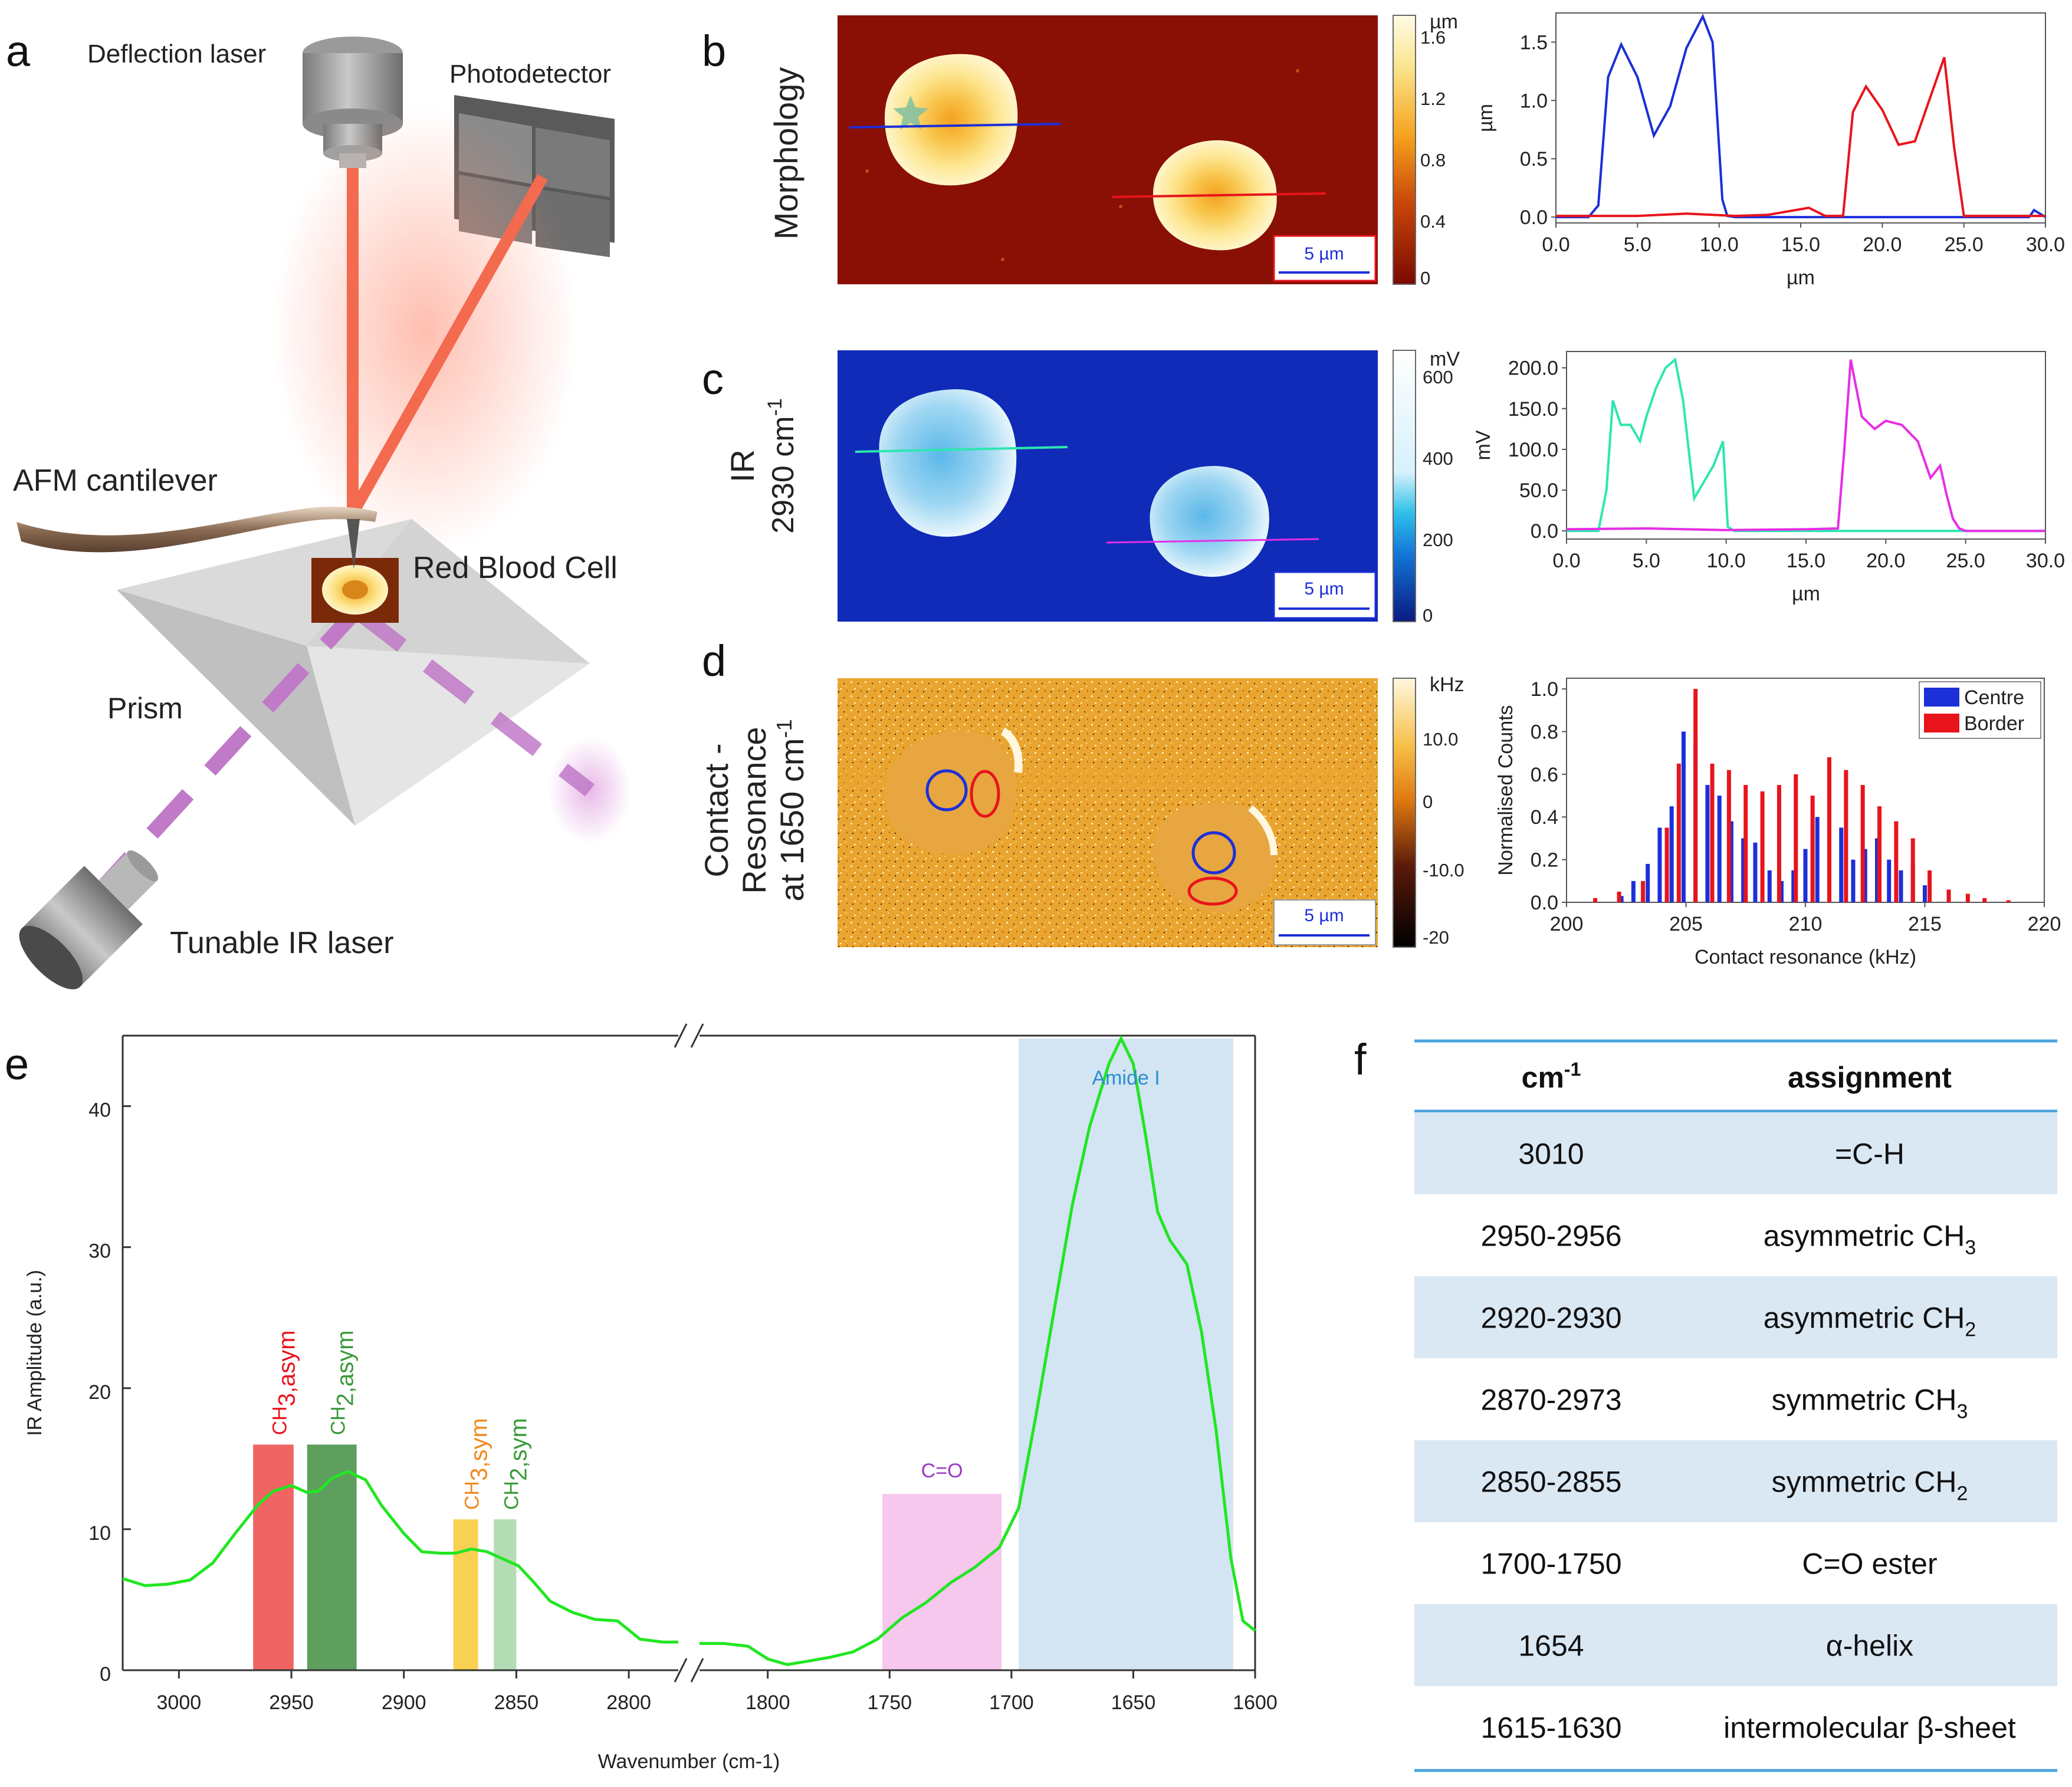 The image size is (2072, 1787). Describe the element at coordinates (1885, 561) in the screenshot. I see `x-tick-label: 20.0` at that location.